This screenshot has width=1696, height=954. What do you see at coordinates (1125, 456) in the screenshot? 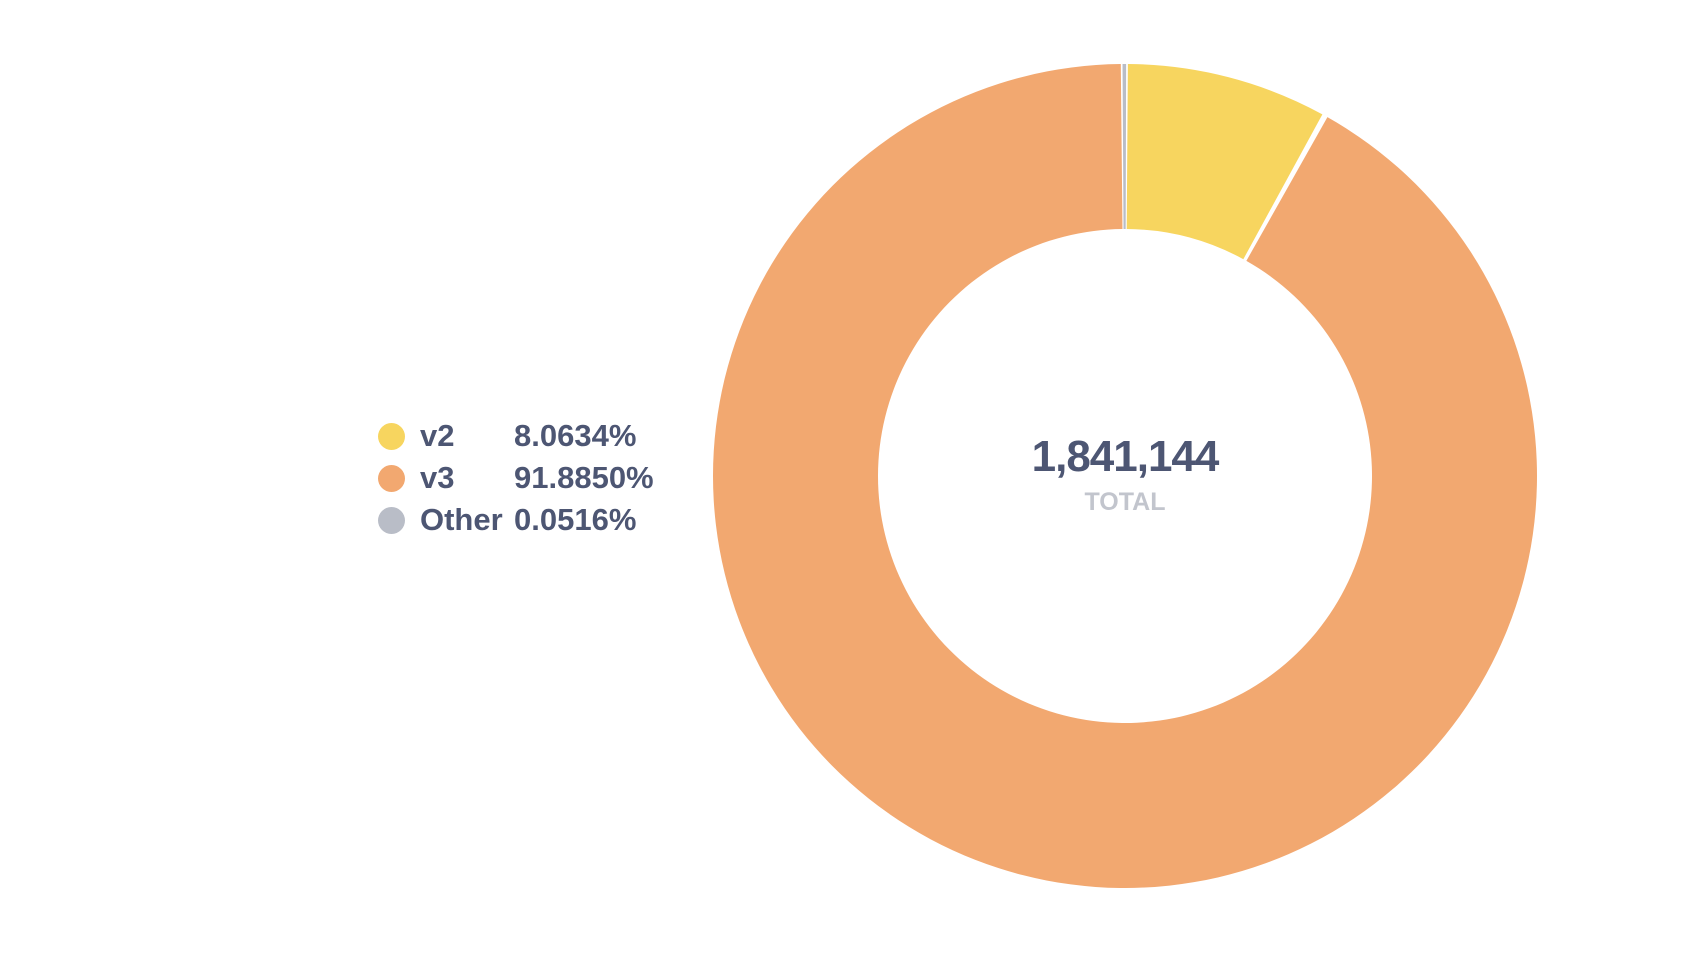
I see `center-total: 1,841,144` at bounding box center [1125, 456].